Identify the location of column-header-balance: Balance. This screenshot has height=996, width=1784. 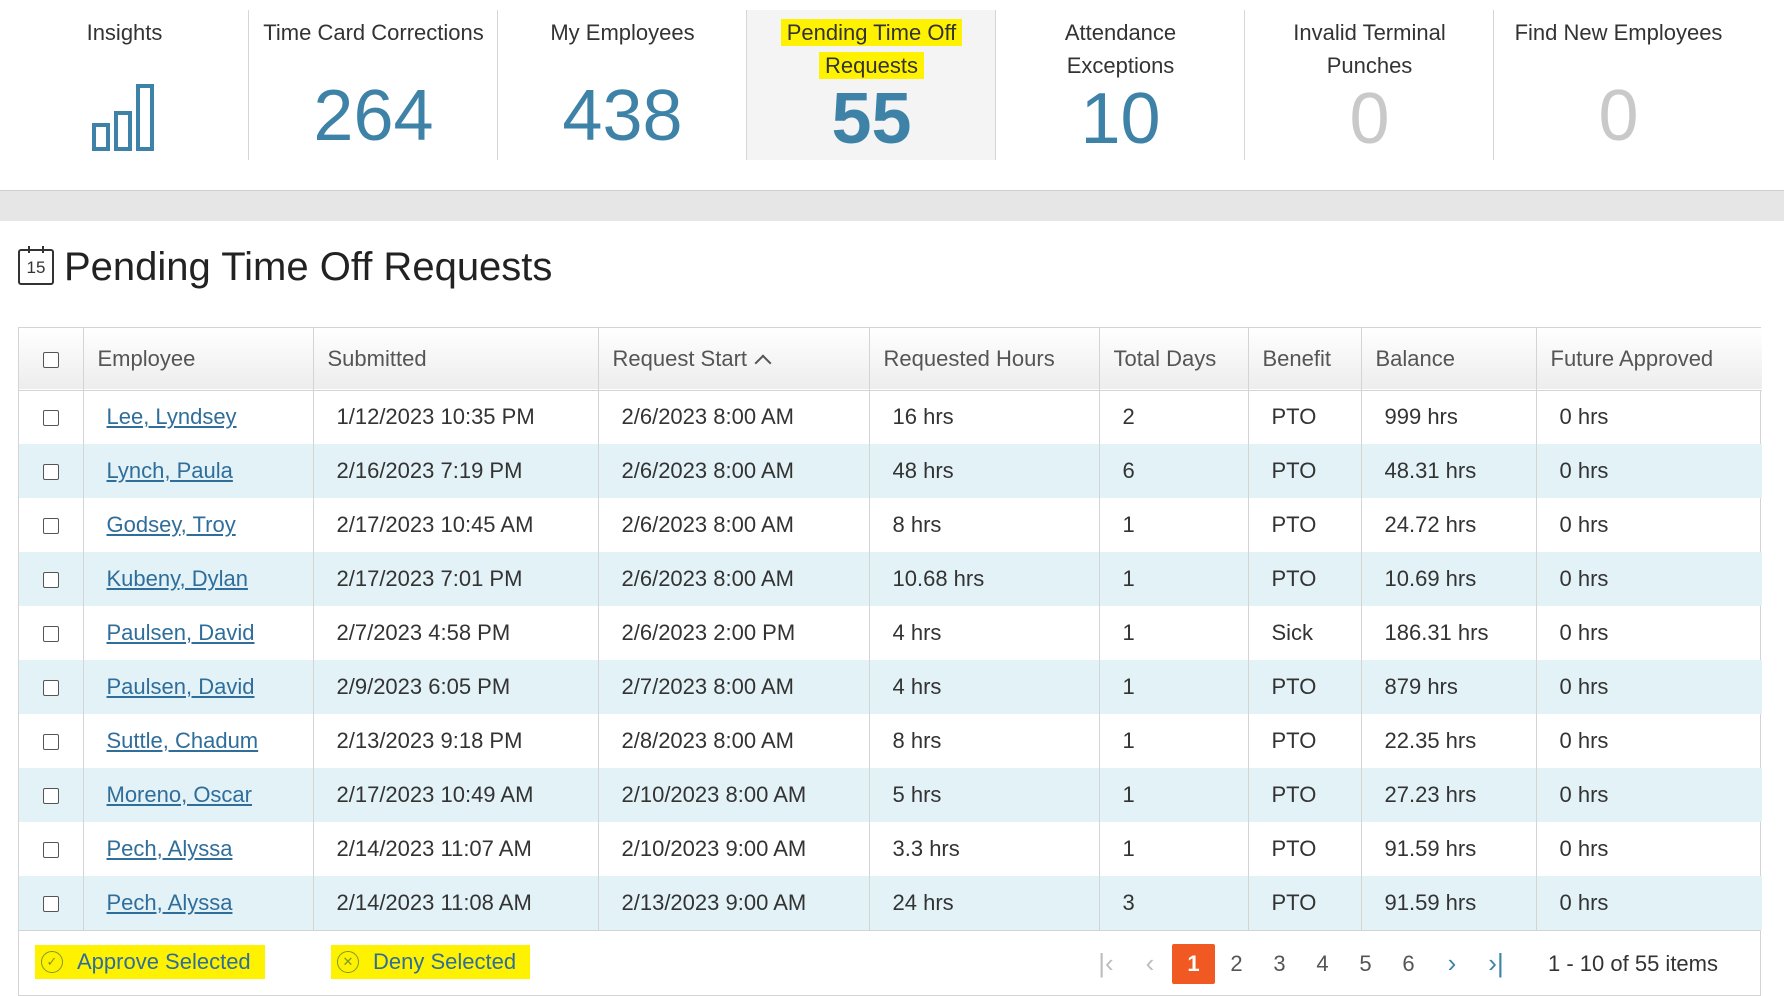
(1449, 359).